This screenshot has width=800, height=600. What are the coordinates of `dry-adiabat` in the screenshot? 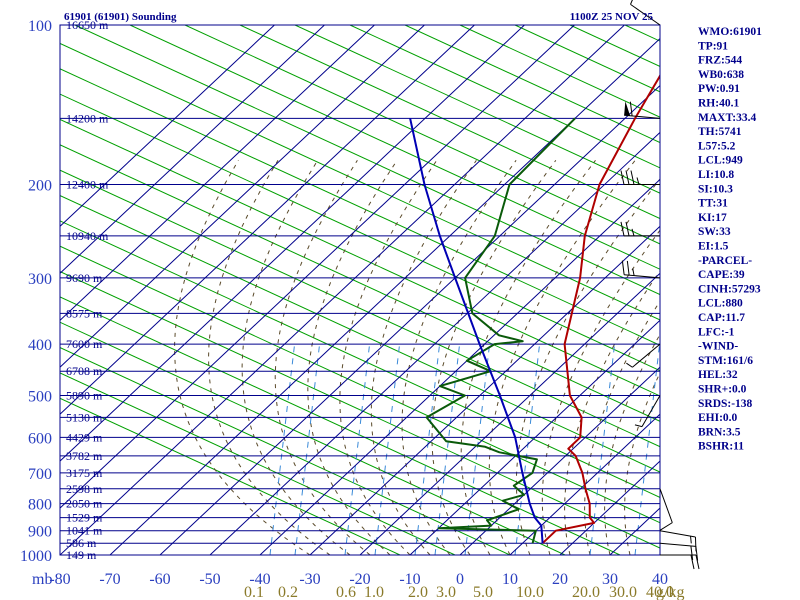 It's located at (504, 97).